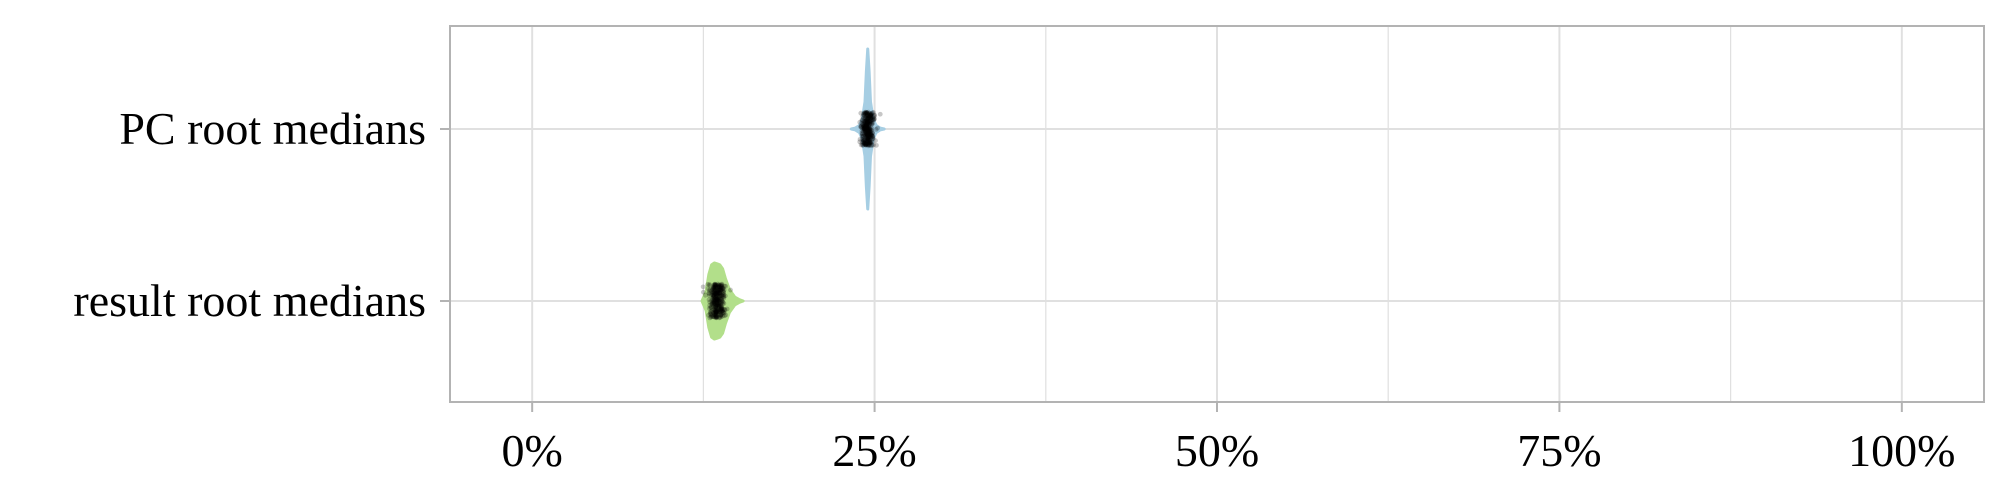 This screenshot has height=500, width=2000. Describe the element at coordinates (1901, 450) in the screenshot. I see `x-tick-label: 100%` at that location.